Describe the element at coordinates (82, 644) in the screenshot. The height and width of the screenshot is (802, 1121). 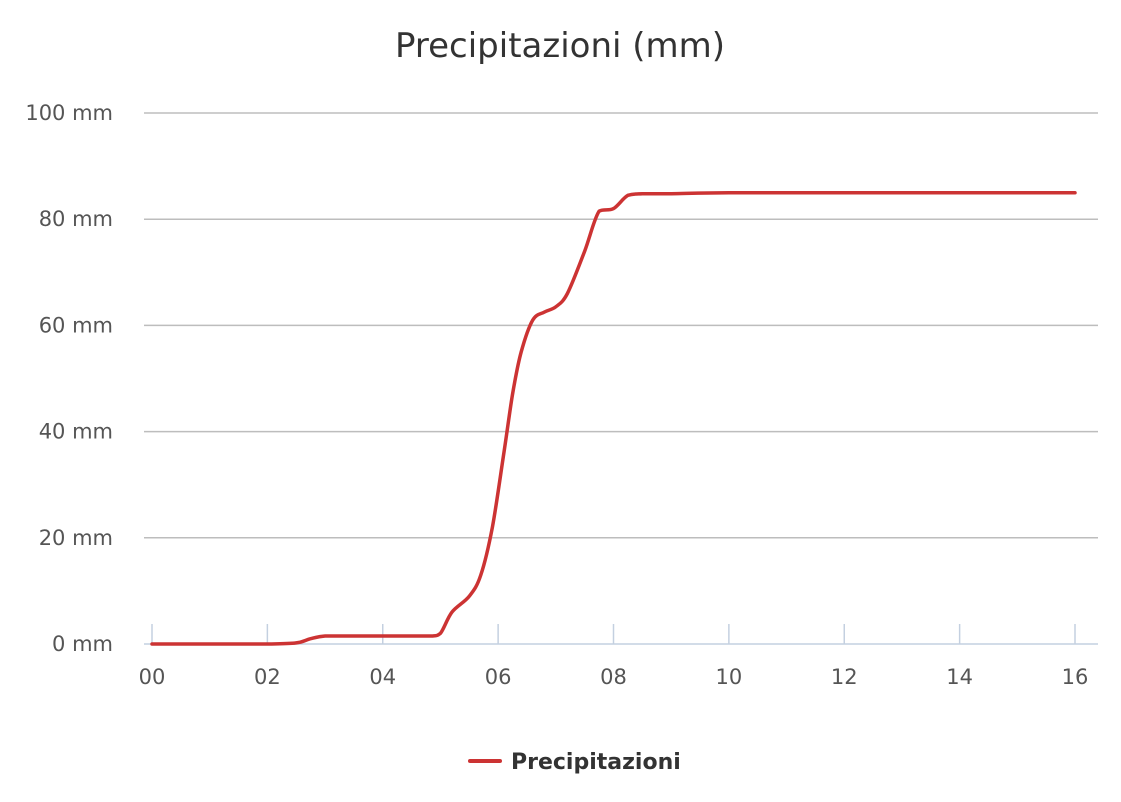
I see `y-tick-label: 0 mm` at that location.